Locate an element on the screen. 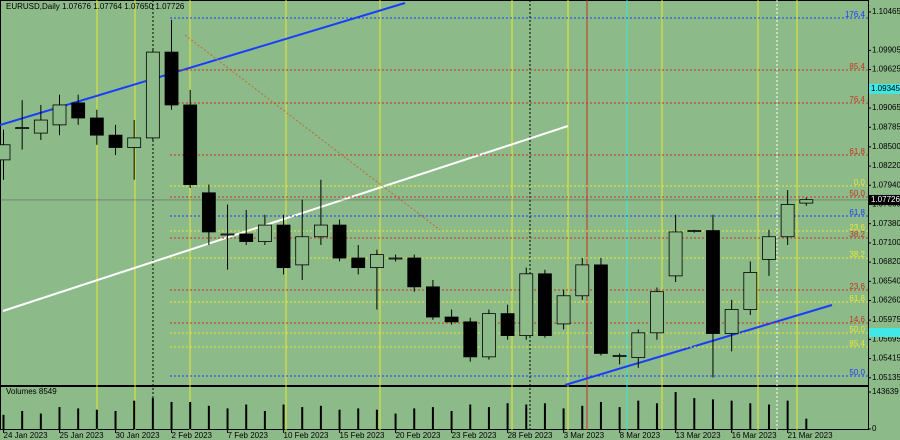 The height and width of the screenshot is (440, 900). y-tick-label: 1.06820 is located at coordinates (886, 261).